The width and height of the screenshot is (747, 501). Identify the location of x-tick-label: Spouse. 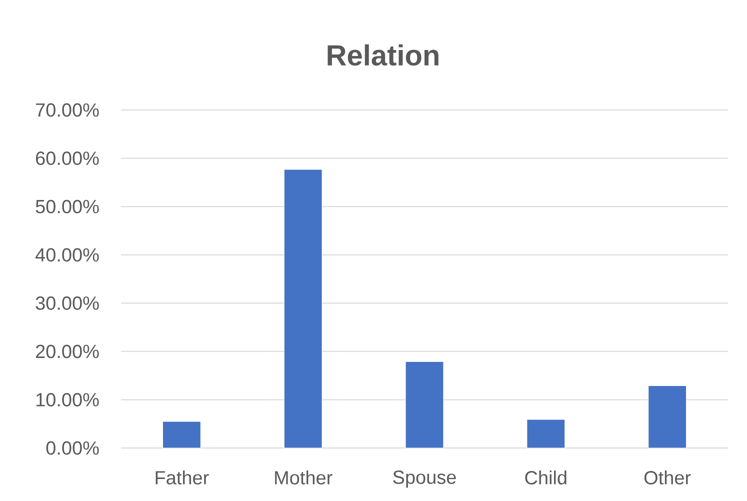
(424, 479).